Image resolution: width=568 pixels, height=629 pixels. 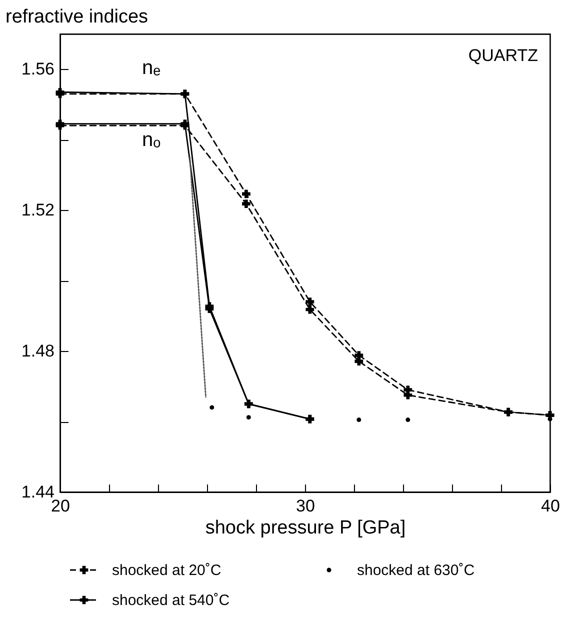 I want to click on annotation: nₒ, so click(x=151, y=140).